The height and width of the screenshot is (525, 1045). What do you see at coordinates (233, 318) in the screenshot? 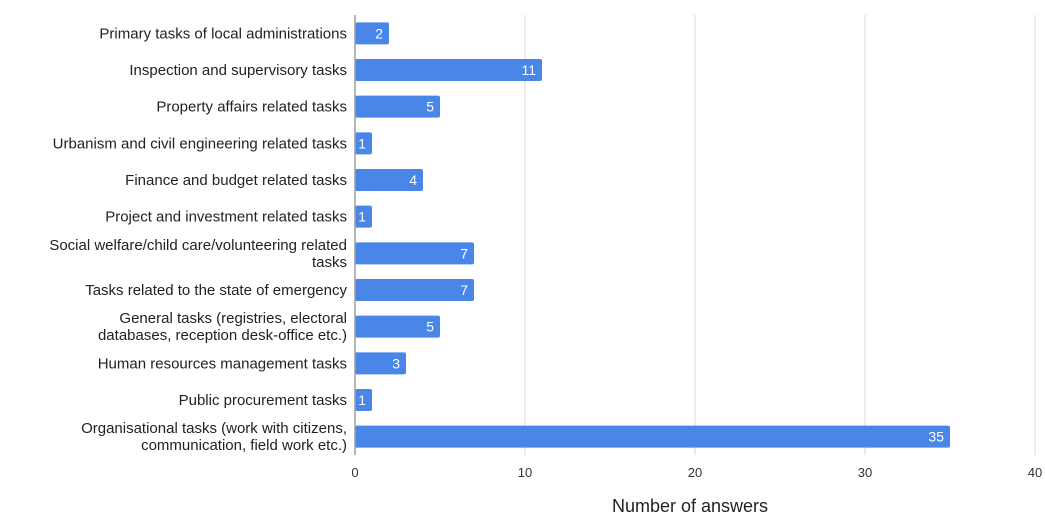
I see `category-label: General tasks (registries, electoral` at bounding box center [233, 318].